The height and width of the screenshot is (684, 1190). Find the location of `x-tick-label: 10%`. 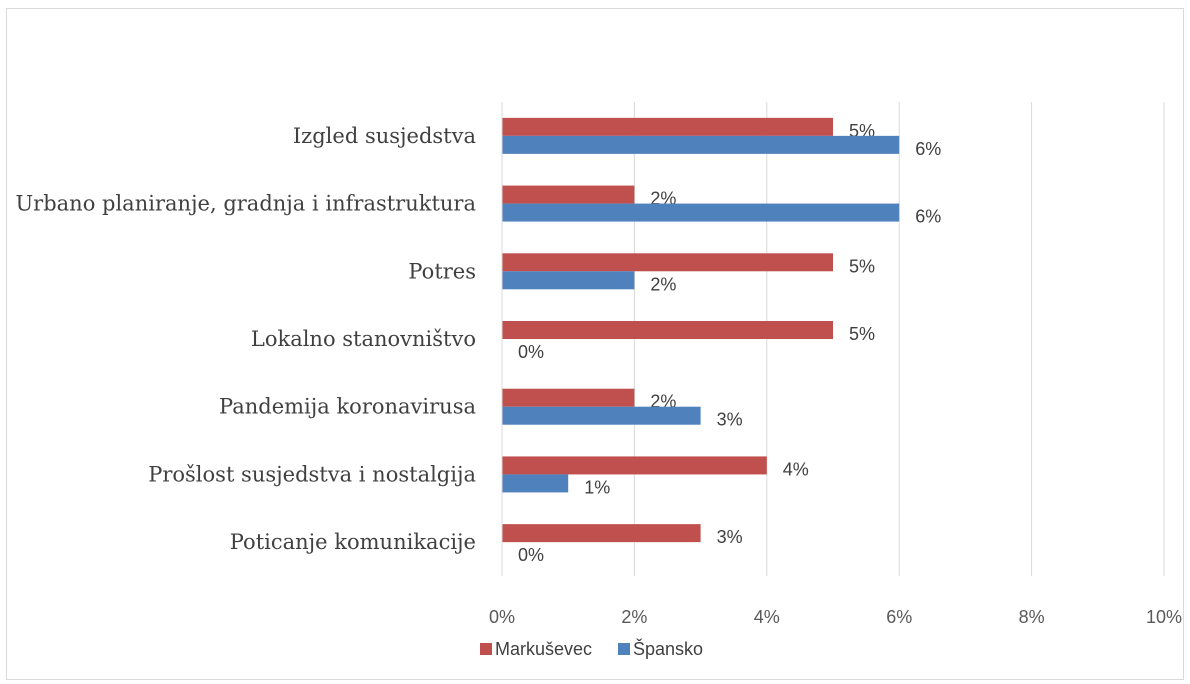

x-tick-label: 10% is located at coordinates (1164, 617).